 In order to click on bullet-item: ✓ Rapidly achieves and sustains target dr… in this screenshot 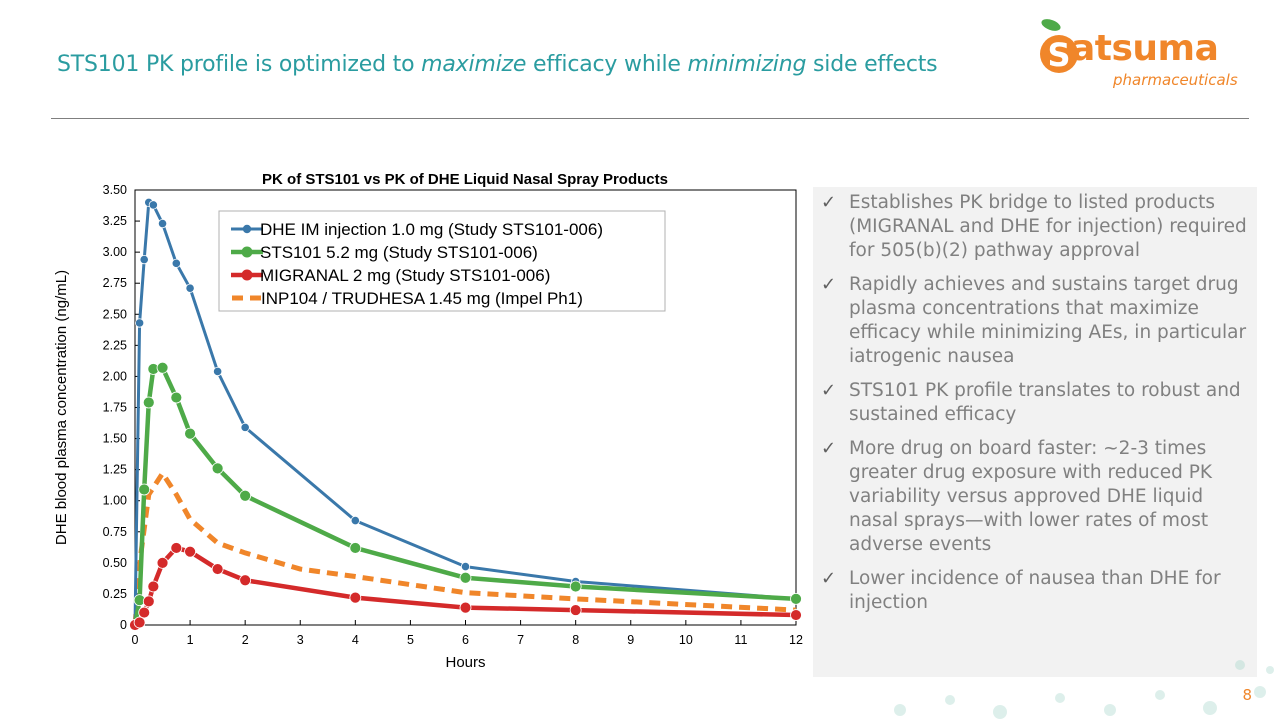, I will do `click(1036, 321)`.